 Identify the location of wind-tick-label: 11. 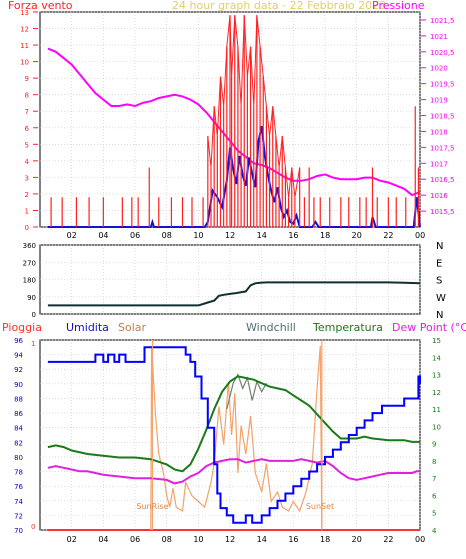
(24, 46).